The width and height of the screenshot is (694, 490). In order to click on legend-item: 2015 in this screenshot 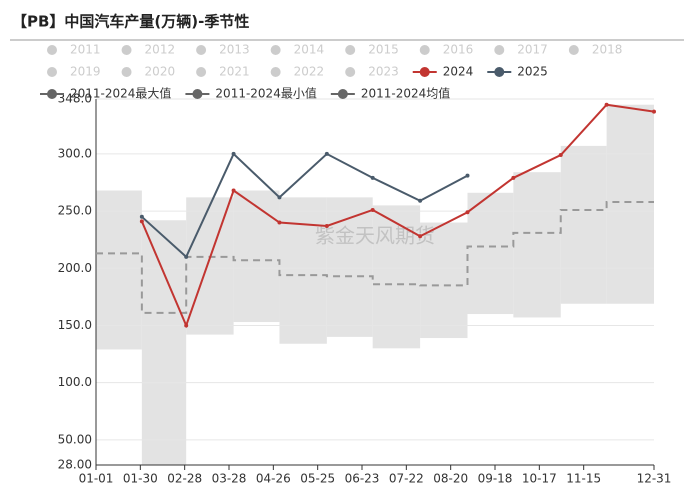, I will do `click(372, 50)`.